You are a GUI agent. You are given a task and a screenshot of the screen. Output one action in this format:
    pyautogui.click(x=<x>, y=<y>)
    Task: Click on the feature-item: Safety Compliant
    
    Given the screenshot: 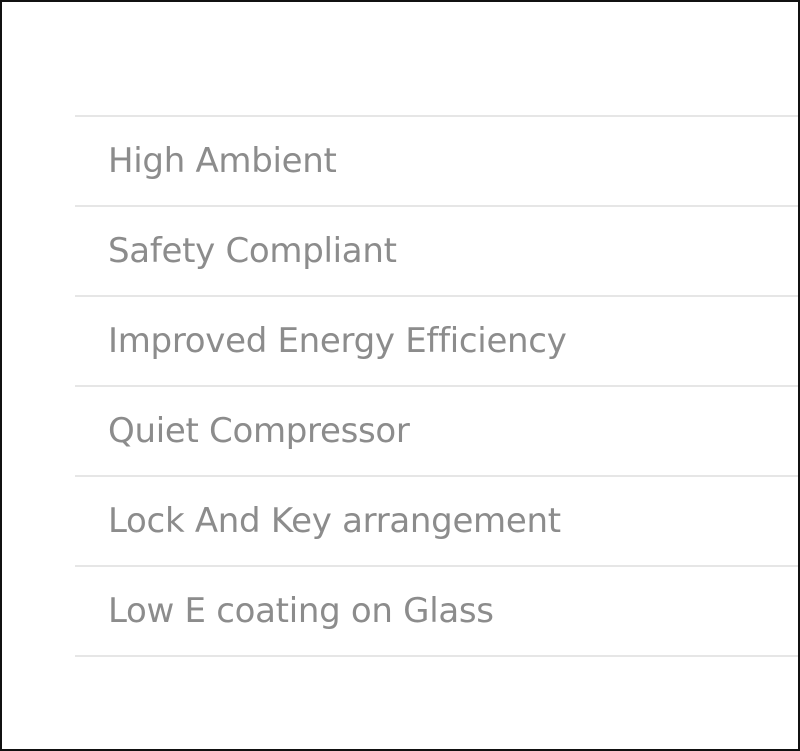 What is the action you would take?
    pyautogui.click(x=436, y=252)
    